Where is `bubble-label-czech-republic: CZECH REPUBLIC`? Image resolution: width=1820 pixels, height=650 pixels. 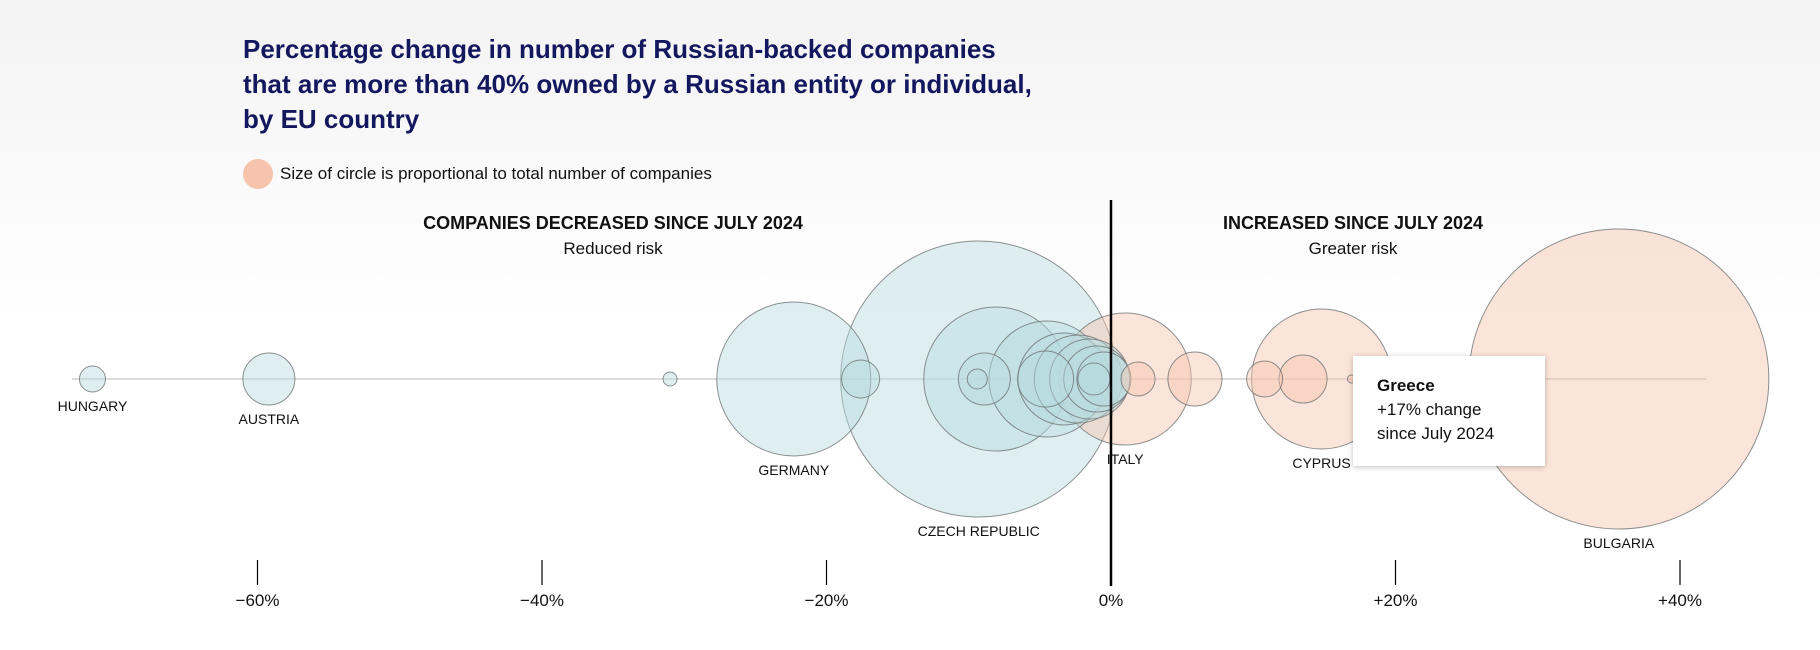 bubble-label-czech-republic: CZECH REPUBLIC is located at coordinates (979, 531).